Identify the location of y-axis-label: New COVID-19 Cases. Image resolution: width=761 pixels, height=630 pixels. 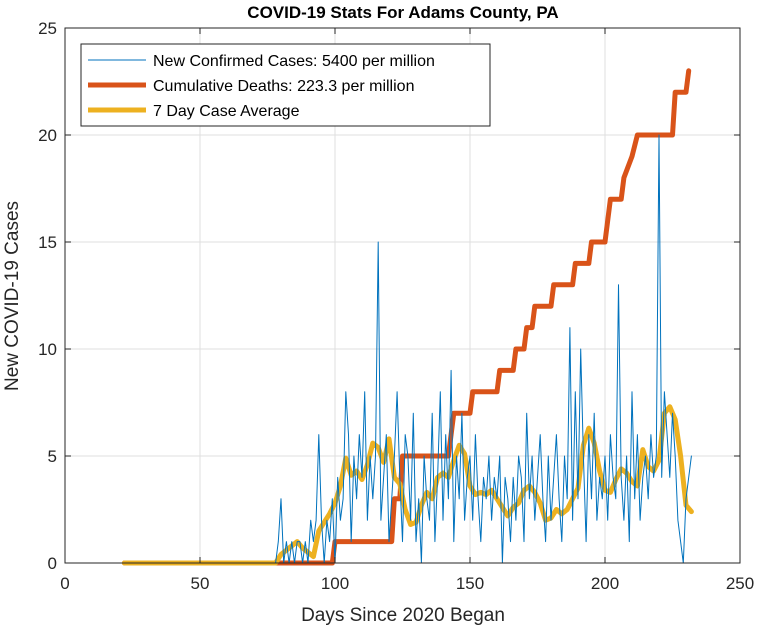
(12, 296).